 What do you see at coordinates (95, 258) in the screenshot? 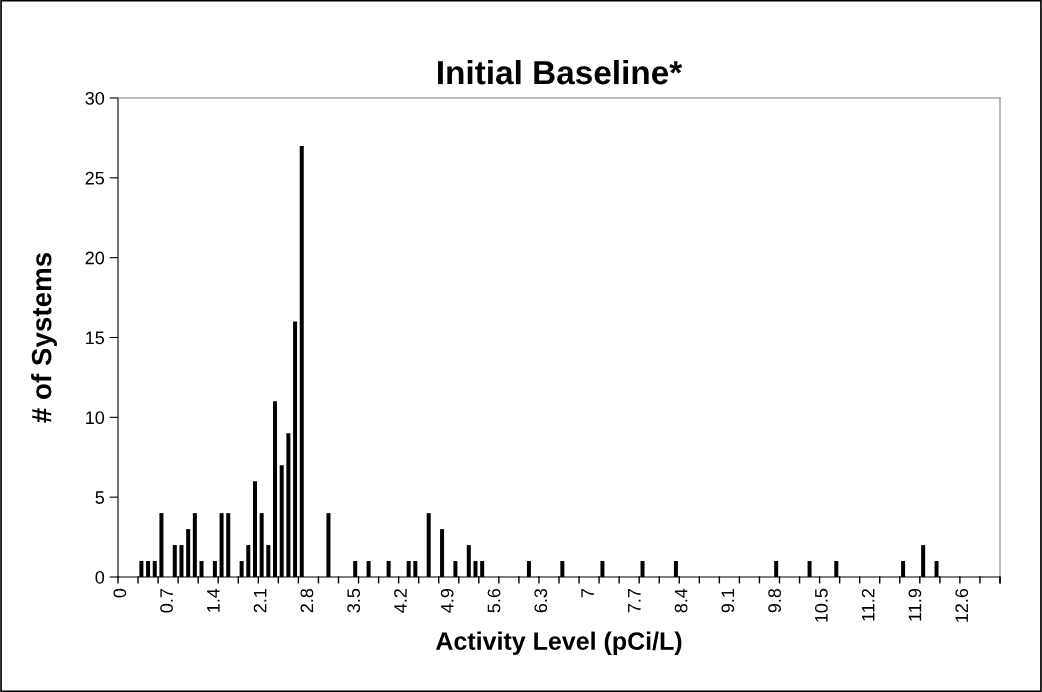
I see `y-tick-label: 20` at bounding box center [95, 258].